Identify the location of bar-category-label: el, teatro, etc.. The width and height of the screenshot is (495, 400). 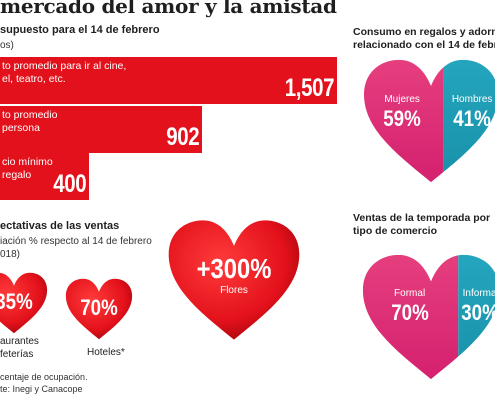
(34, 79).